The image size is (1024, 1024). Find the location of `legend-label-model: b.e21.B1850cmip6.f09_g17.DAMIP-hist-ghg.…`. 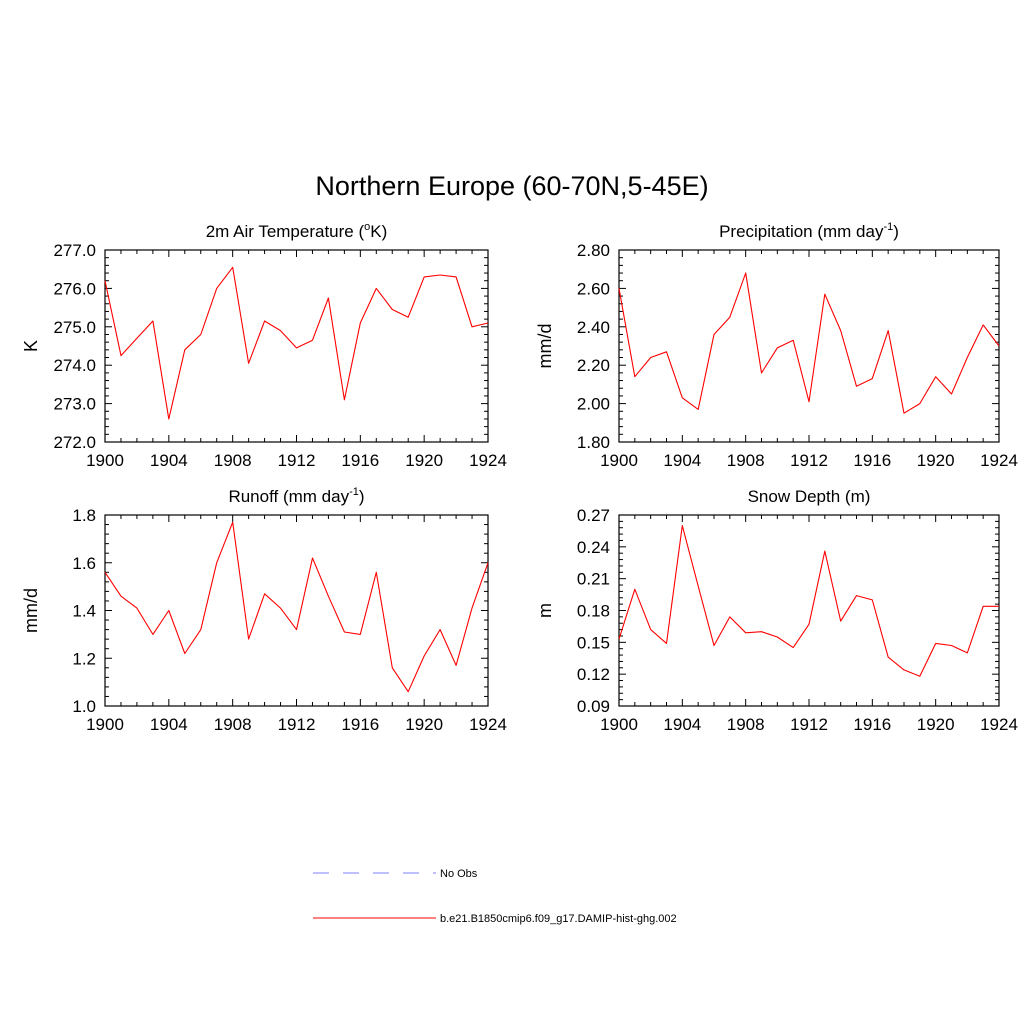

legend-label-model: b.e21.B1850cmip6.f09_g17.DAMIP-hist-ghg.… is located at coordinates (558, 919).